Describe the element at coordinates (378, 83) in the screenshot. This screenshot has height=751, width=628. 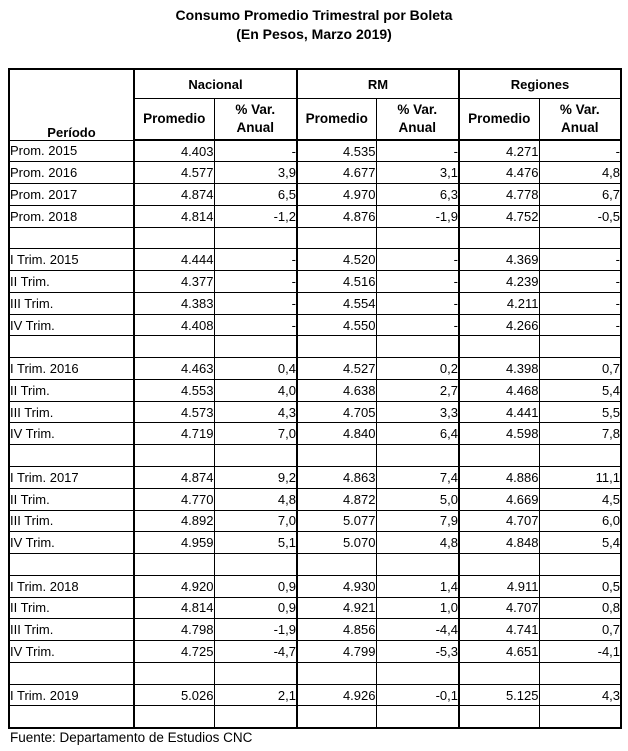
I see `group-header-rm: RM` at that location.